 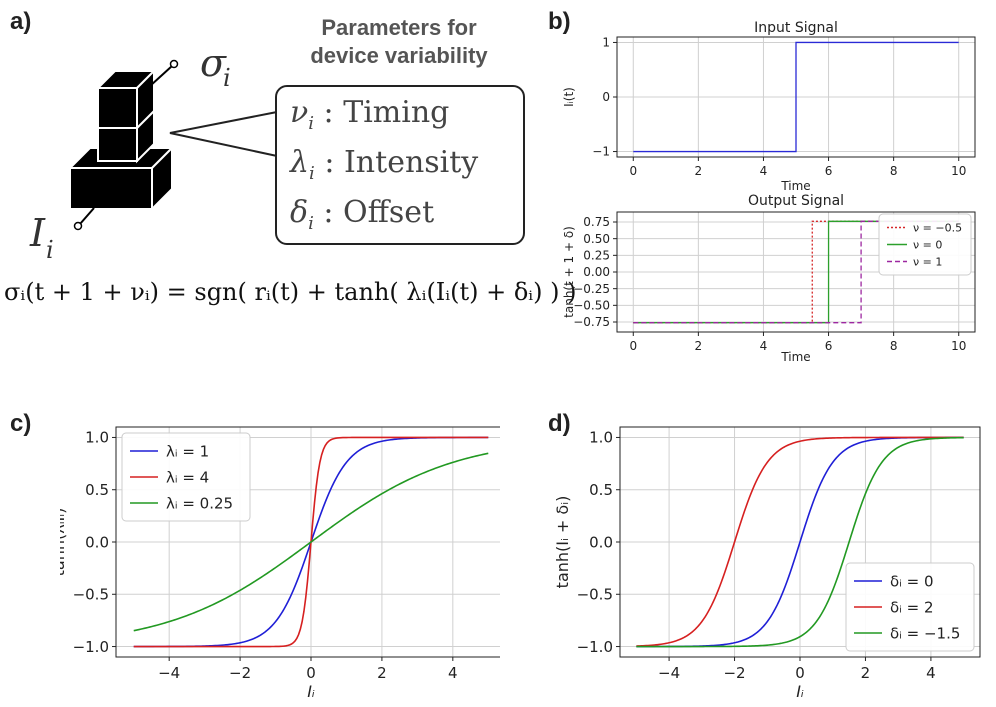 What do you see at coordinates (569, 97) in the screenshot?
I see `y-axis-label: Iᵢ(t)` at bounding box center [569, 97].